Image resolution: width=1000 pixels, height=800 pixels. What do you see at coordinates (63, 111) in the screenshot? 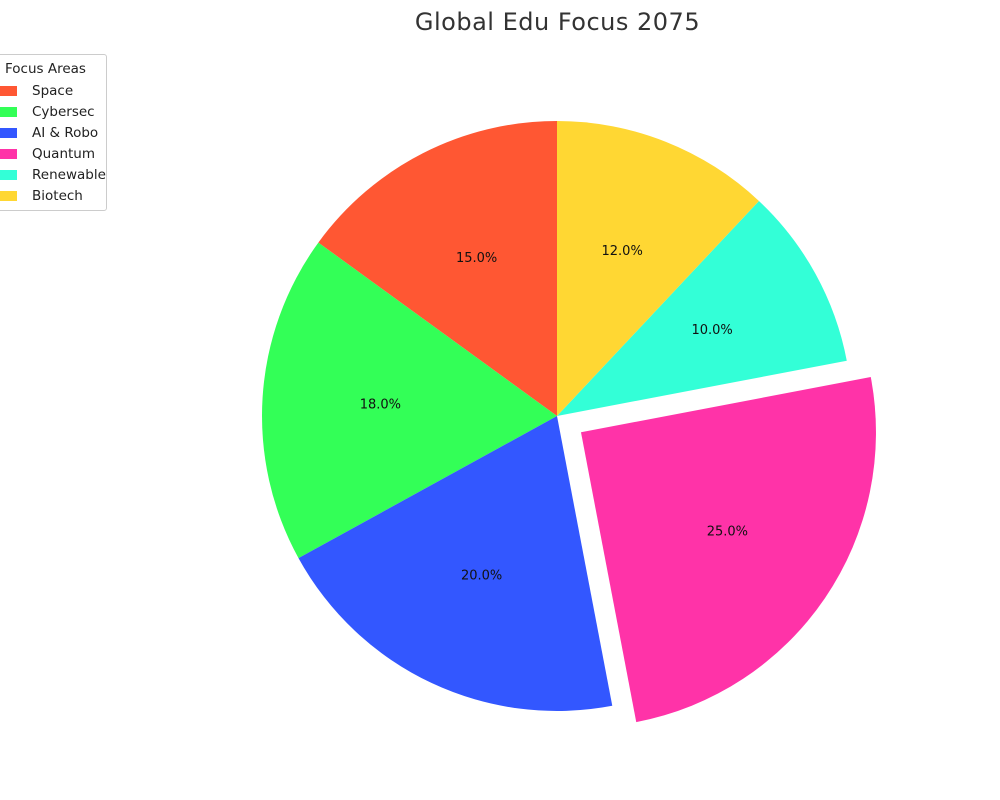
I see `legend-label: Cybersec` at bounding box center [63, 111].